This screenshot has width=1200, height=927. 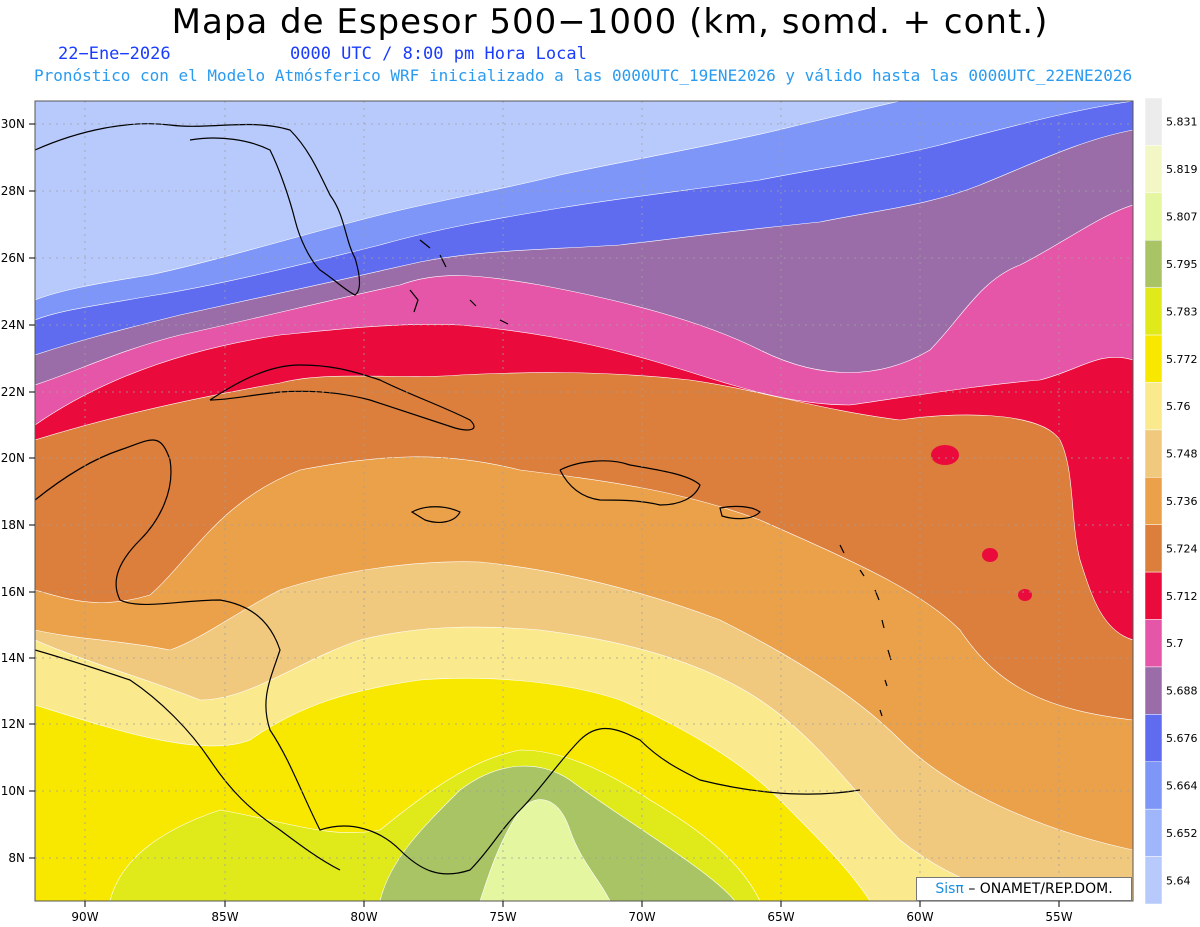 What do you see at coordinates (13, 325) in the screenshot?
I see `lat-label: 24N` at bounding box center [13, 325].